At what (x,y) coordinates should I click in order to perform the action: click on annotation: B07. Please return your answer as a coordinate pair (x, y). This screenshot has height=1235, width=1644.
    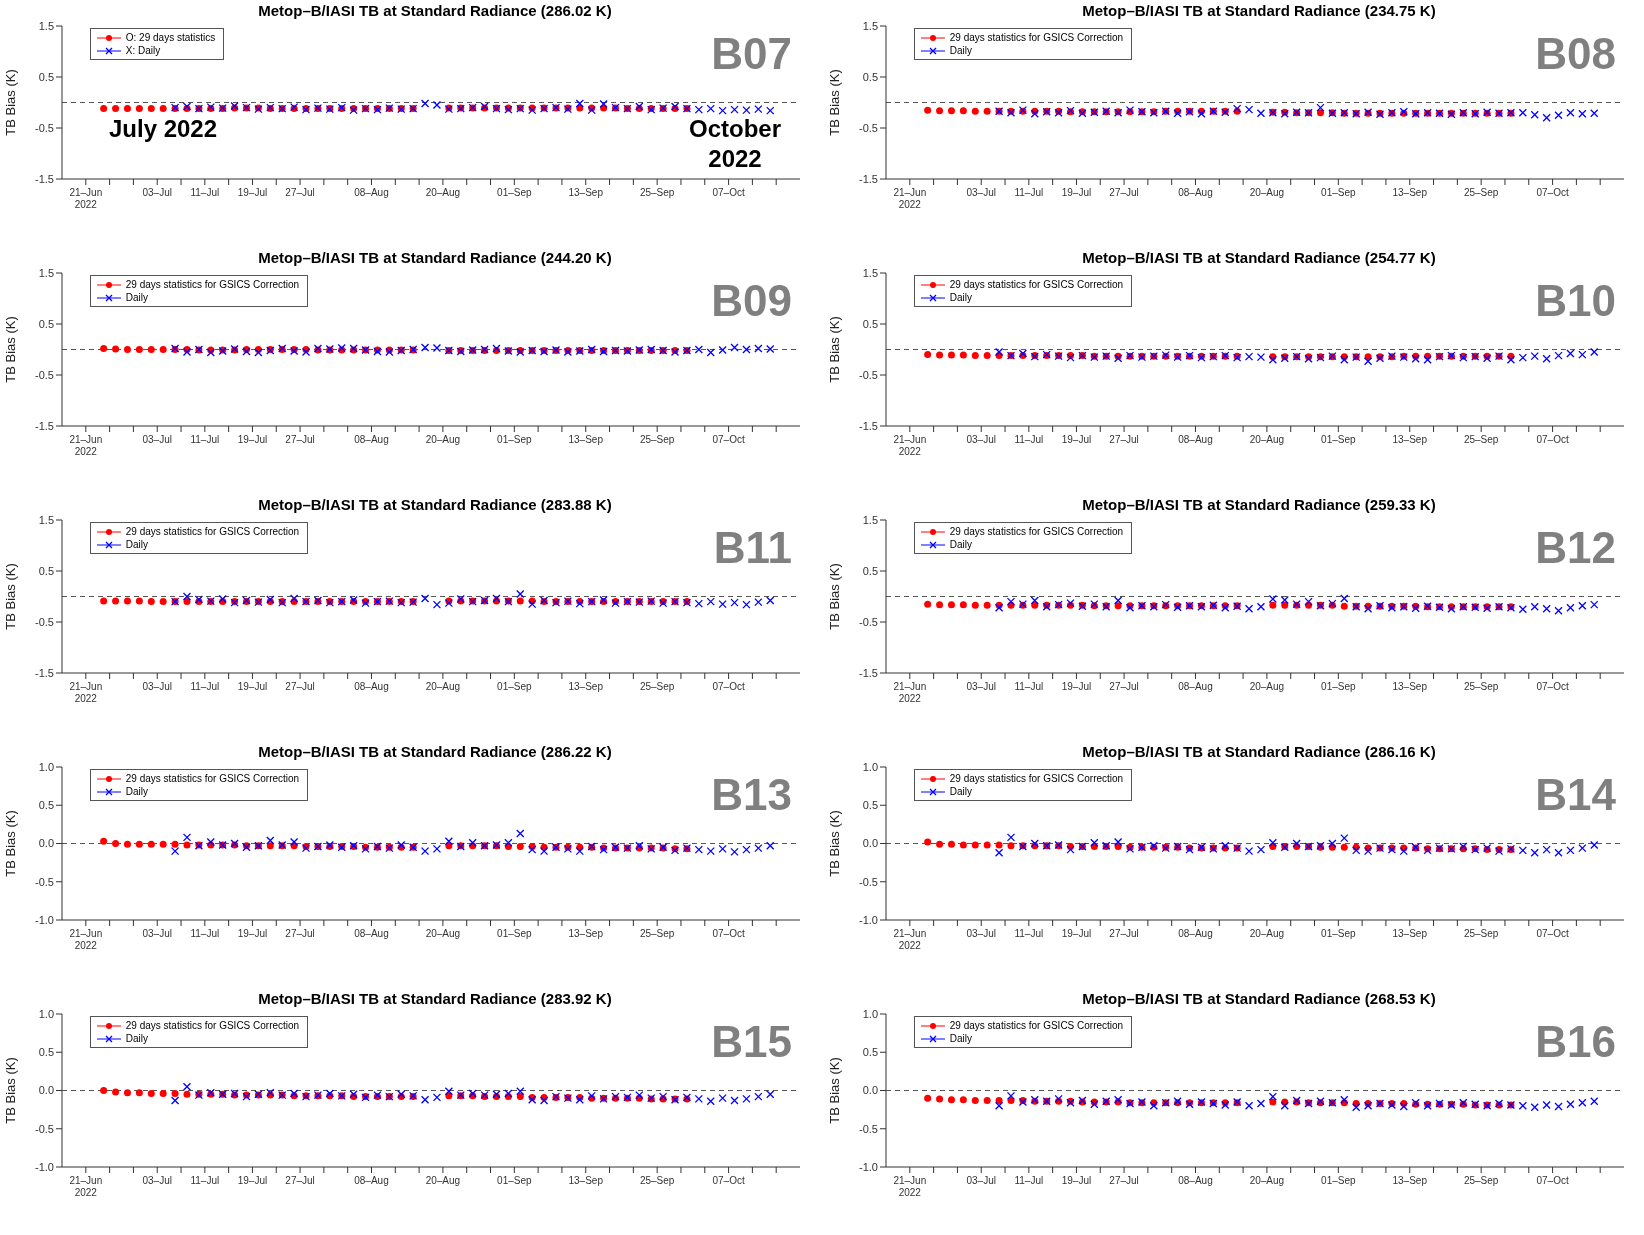
    Looking at the image, I should click on (751, 53).